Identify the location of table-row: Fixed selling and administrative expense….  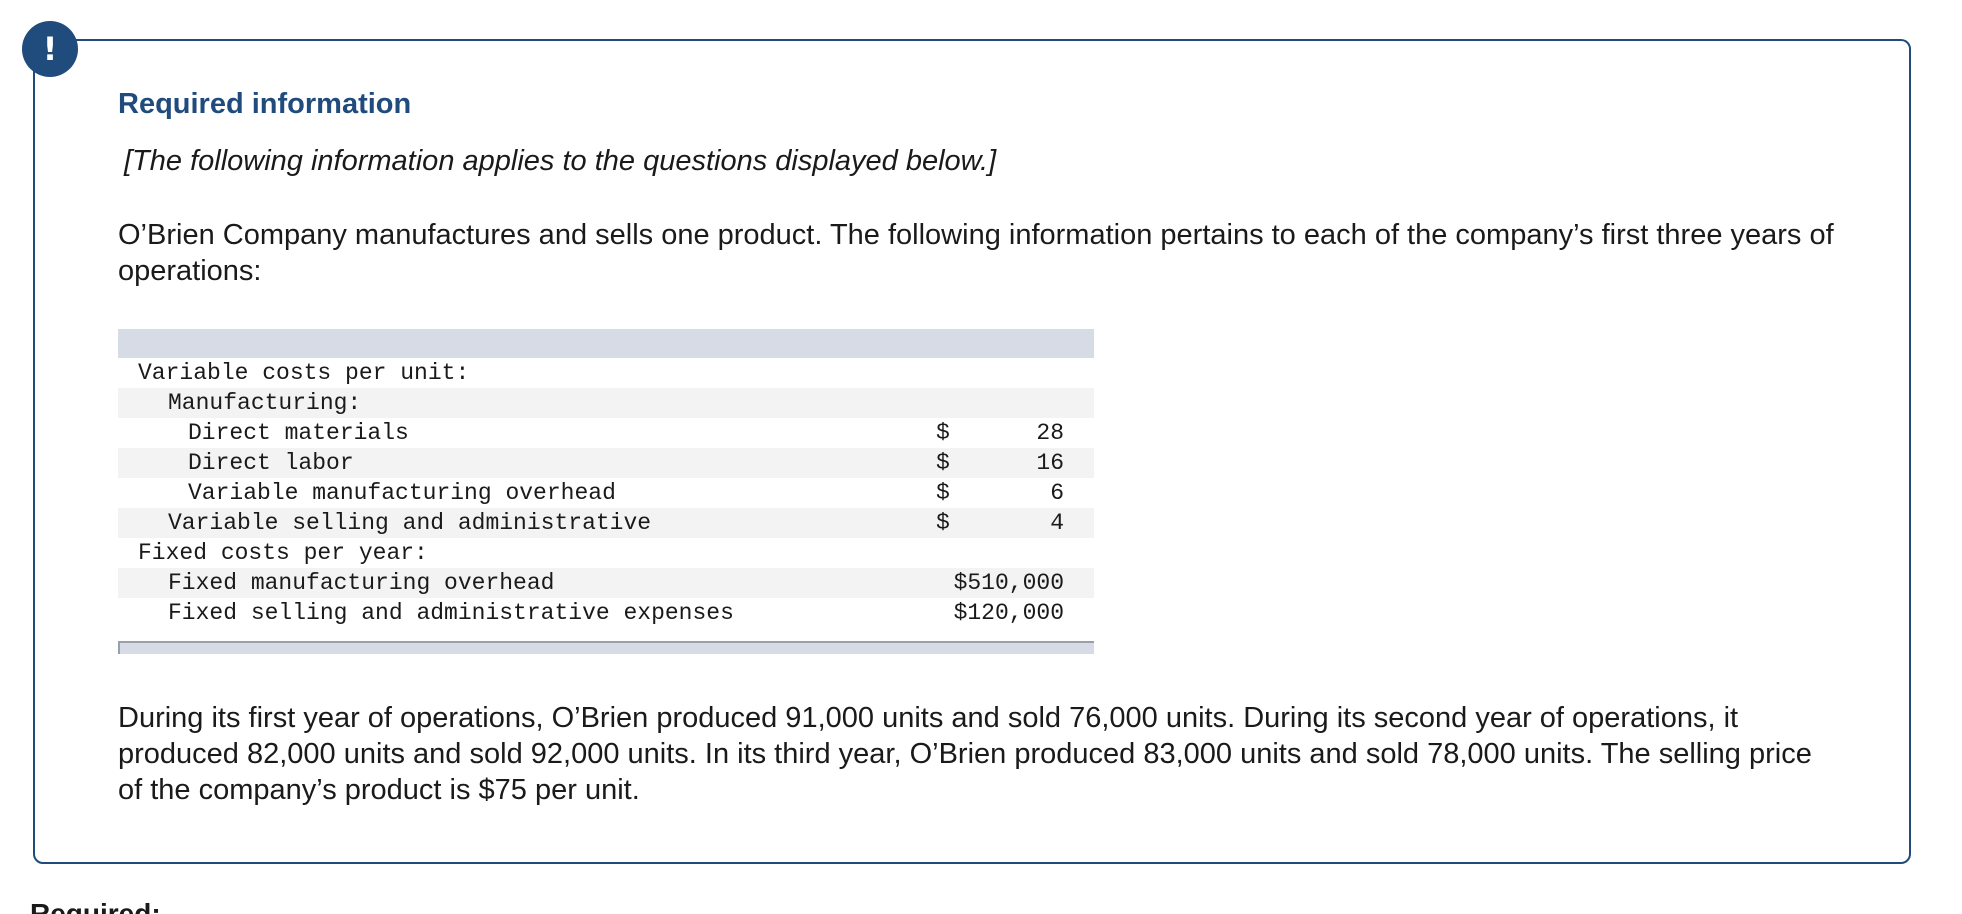
(606, 613).